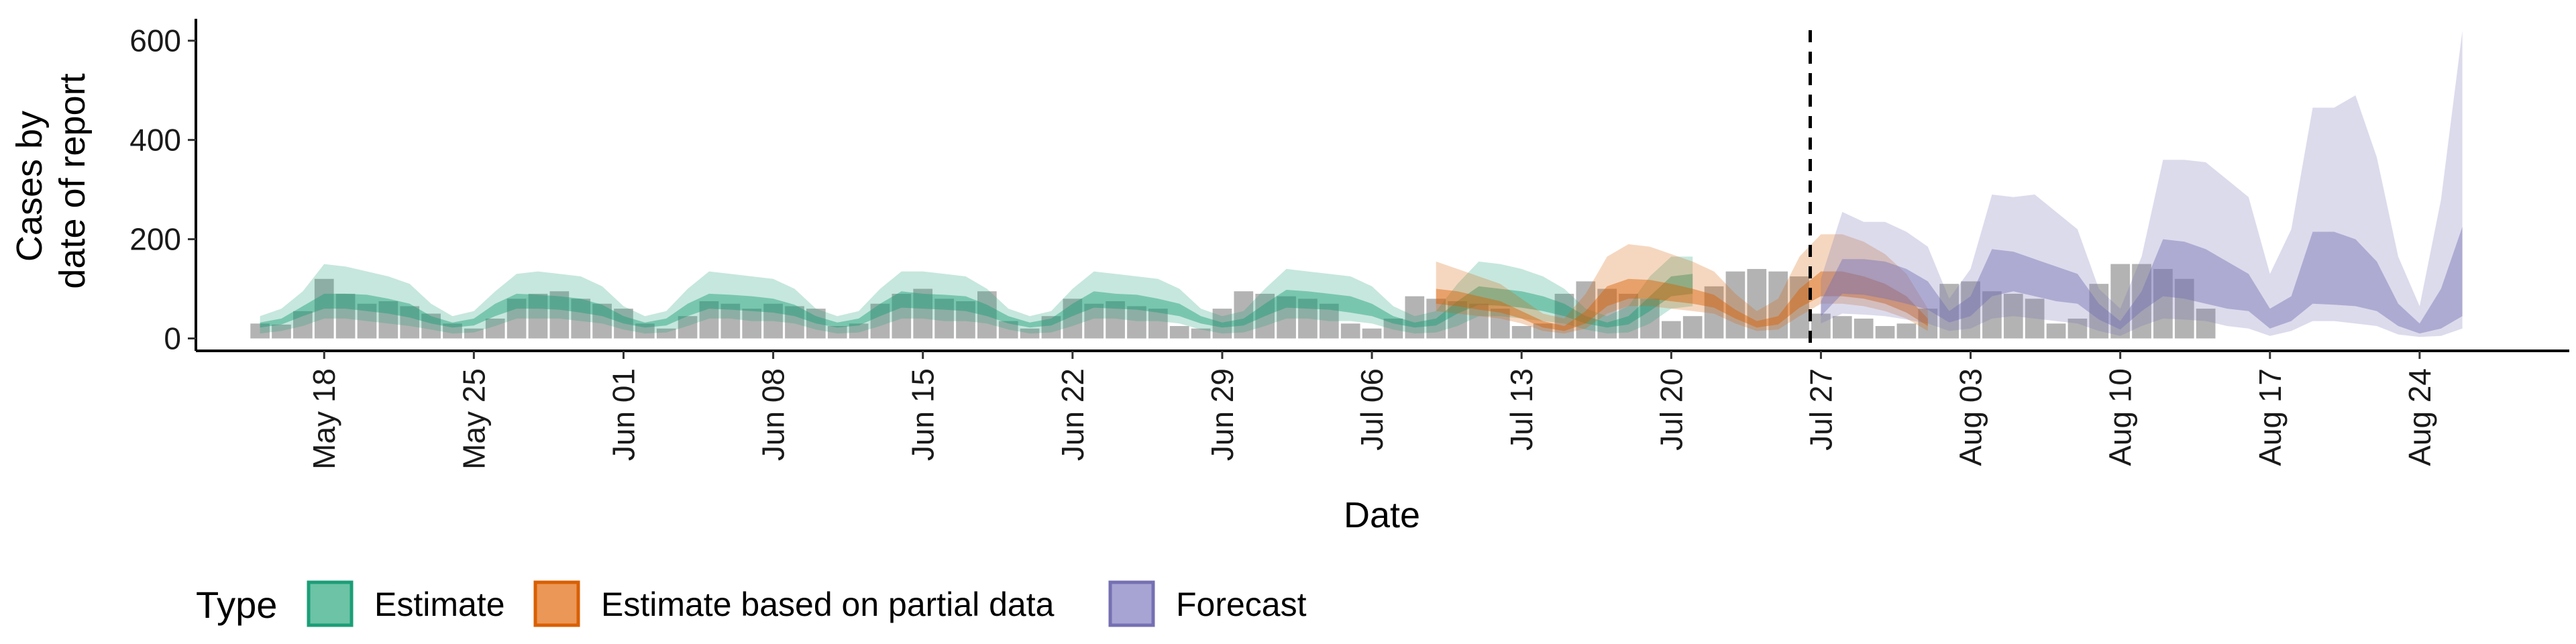 The height and width of the screenshot is (644, 2576). I want to click on x-tick-label: May 18, so click(324, 419).